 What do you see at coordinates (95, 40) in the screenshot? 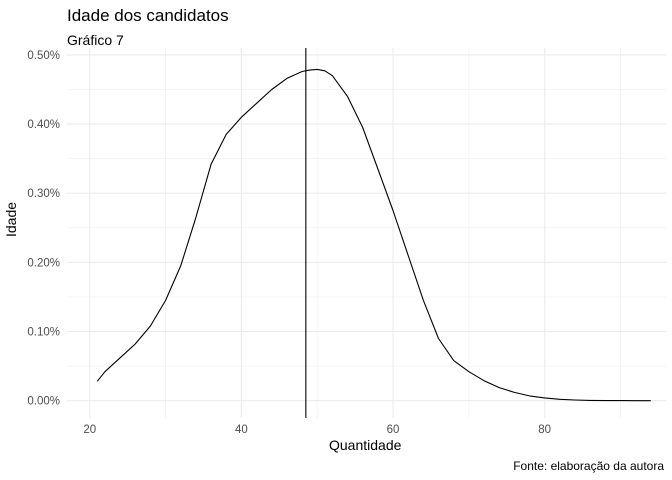
I see `chart-subtitle: Gráfico 7` at bounding box center [95, 40].